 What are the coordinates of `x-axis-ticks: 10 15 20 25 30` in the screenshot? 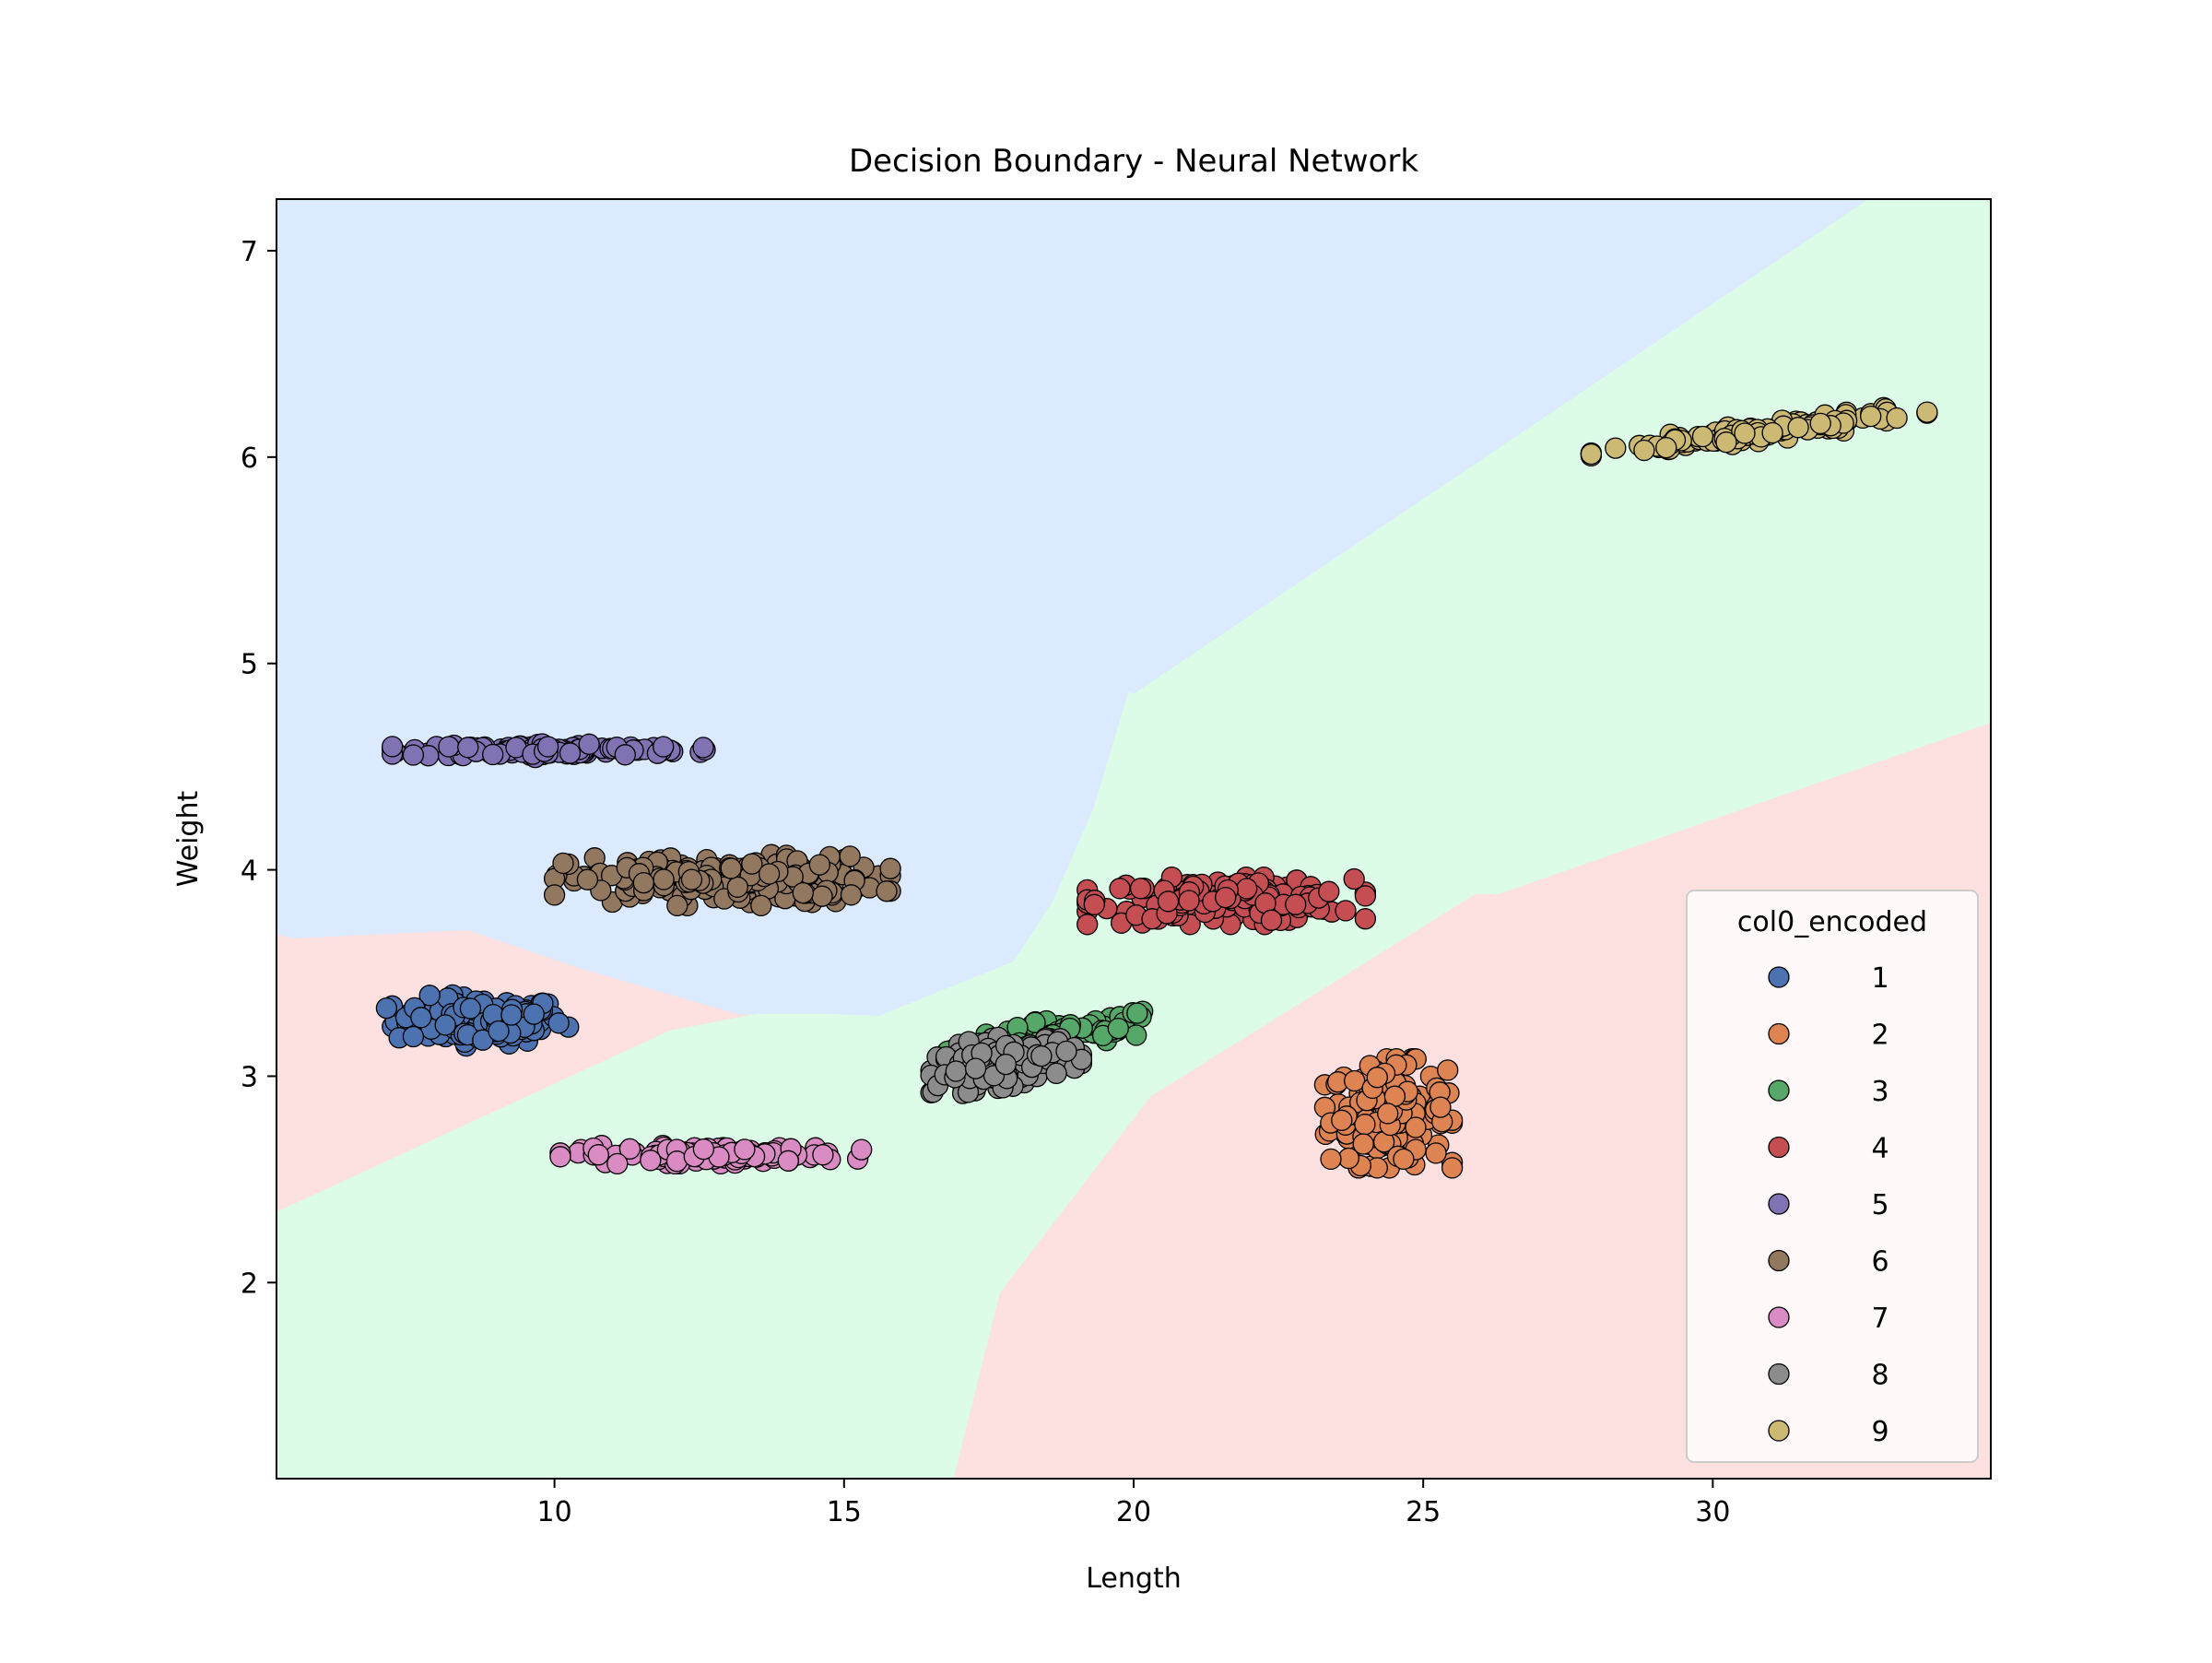 It's located at (1133, 1503).